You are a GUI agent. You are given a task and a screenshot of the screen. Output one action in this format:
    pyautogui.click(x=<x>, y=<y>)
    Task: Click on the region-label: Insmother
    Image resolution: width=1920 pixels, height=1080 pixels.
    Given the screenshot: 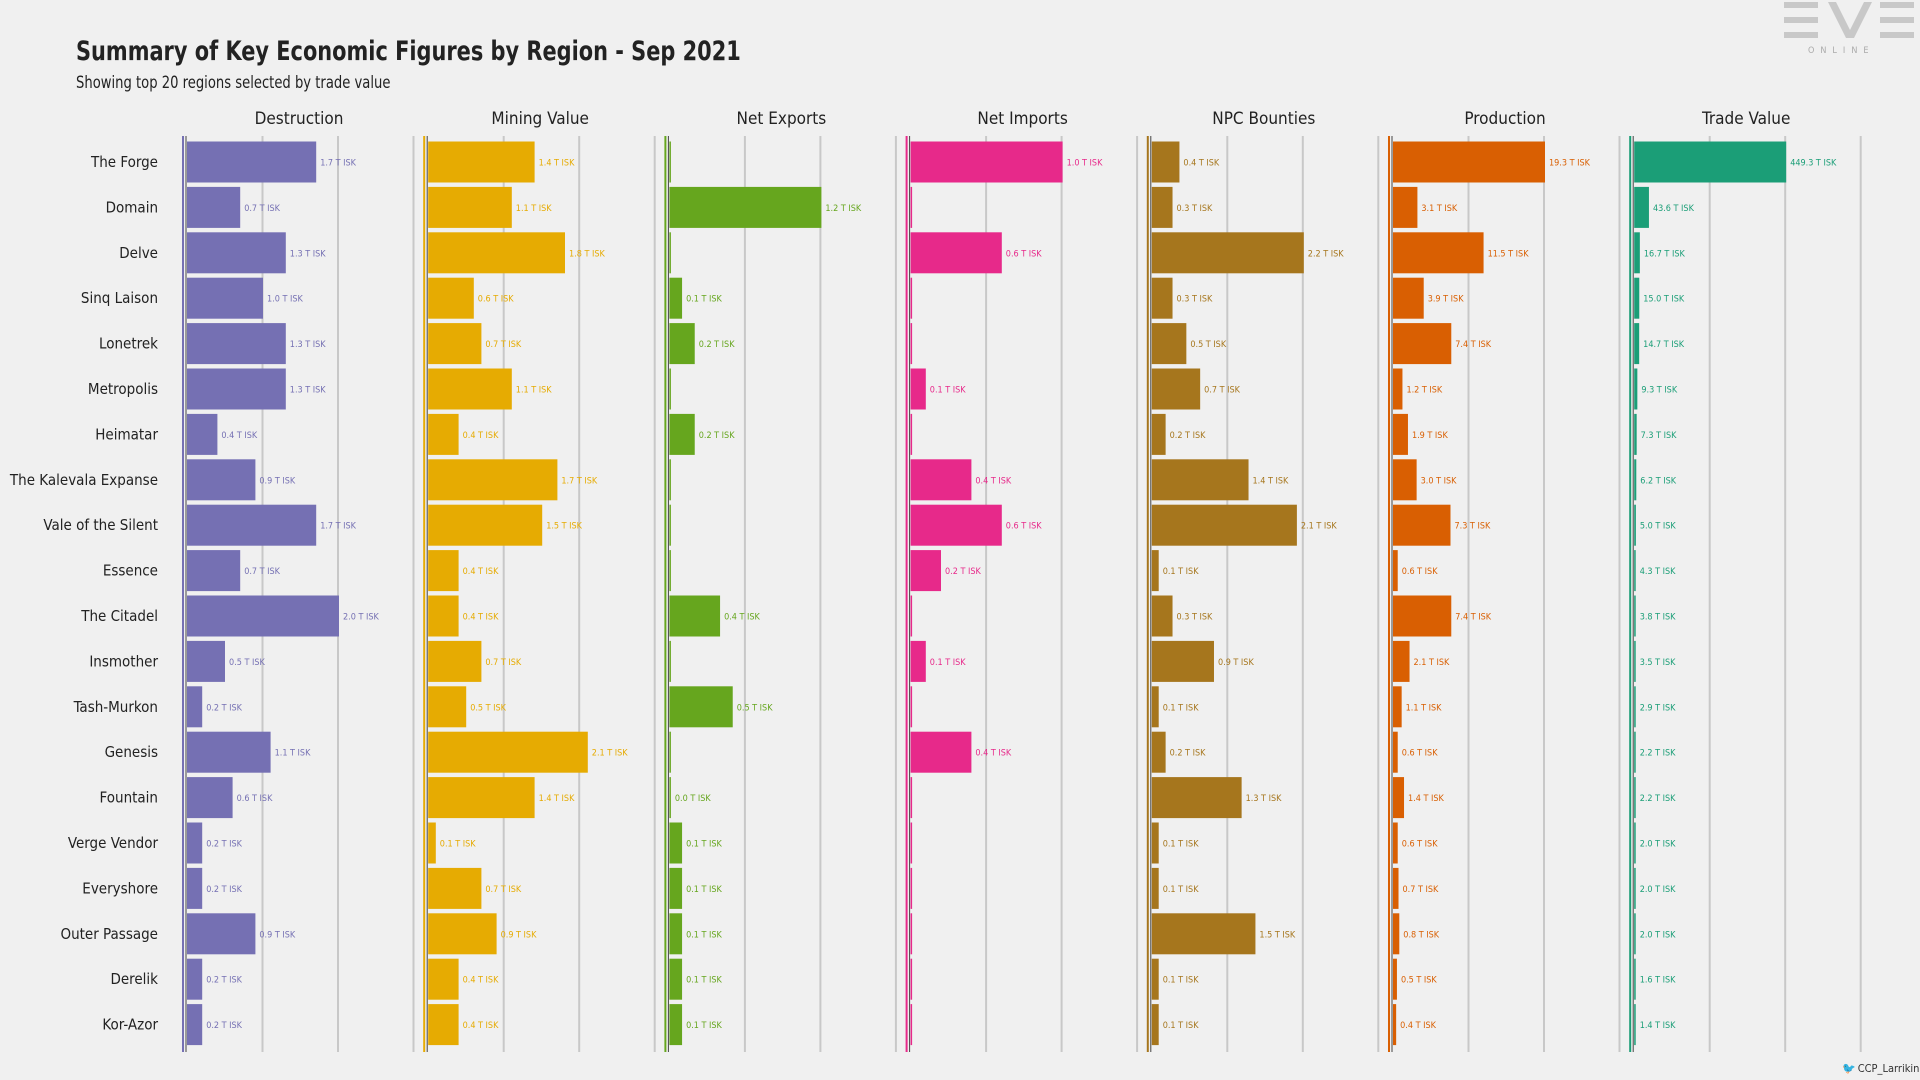 What is the action you would take?
    pyautogui.click(x=123, y=661)
    